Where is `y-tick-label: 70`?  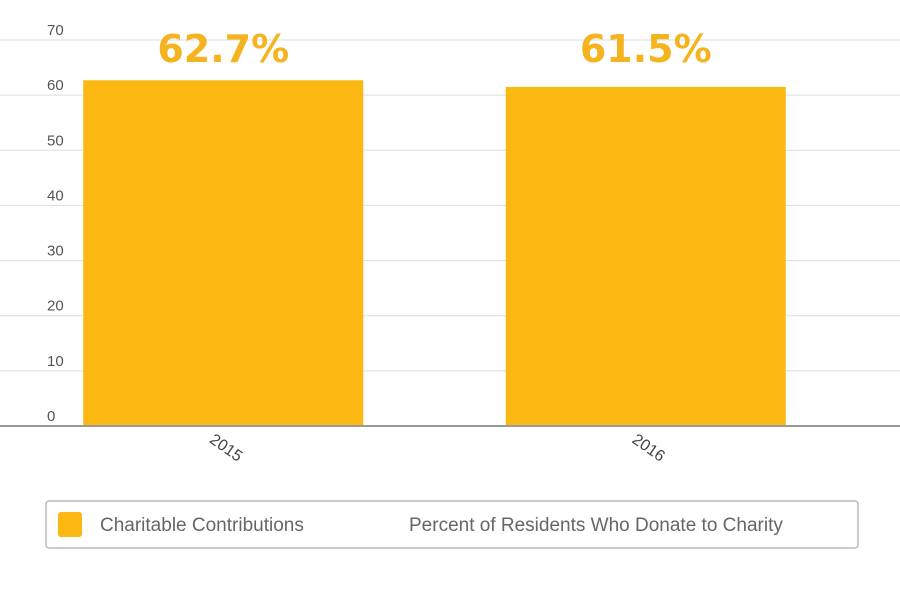 y-tick-label: 70 is located at coordinates (55, 30).